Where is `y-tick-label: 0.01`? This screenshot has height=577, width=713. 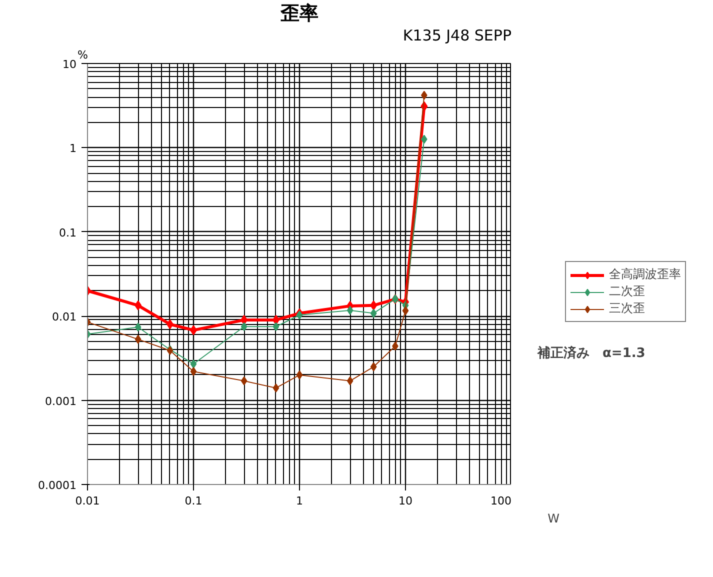 y-tick-label: 0.01 is located at coordinates (64, 317).